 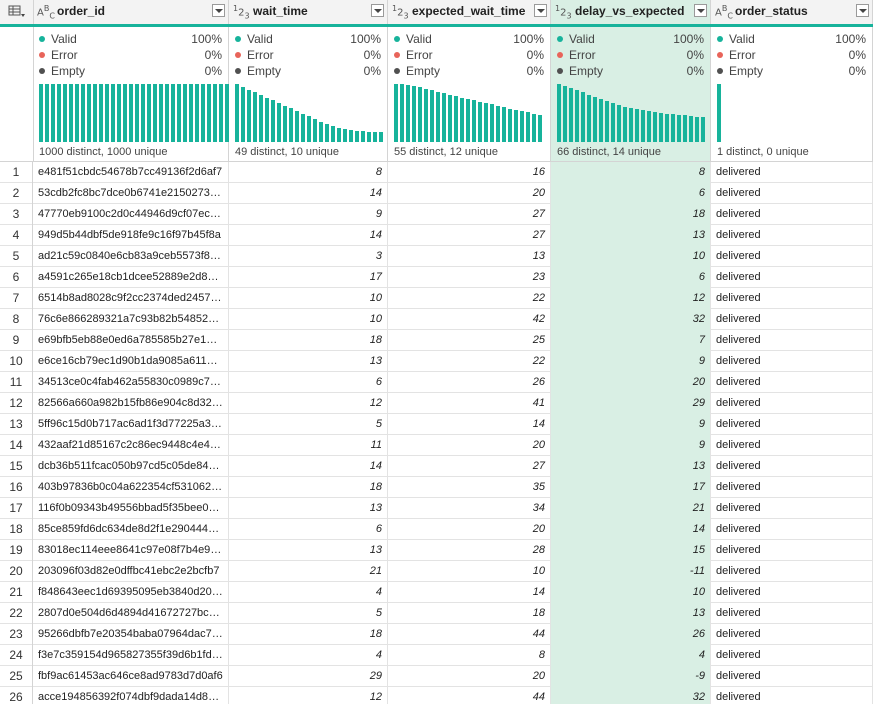 I want to click on cell-wait_time: 17, so click(x=308, y=277).